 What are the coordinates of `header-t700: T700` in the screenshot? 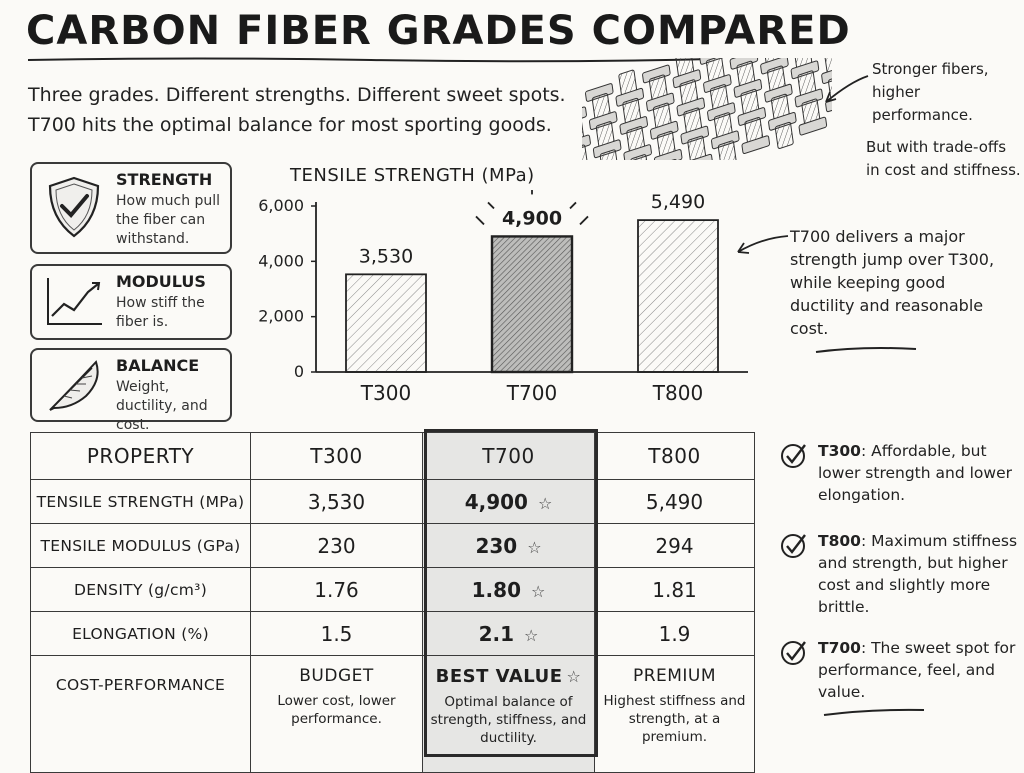 It's located at (508, 456).